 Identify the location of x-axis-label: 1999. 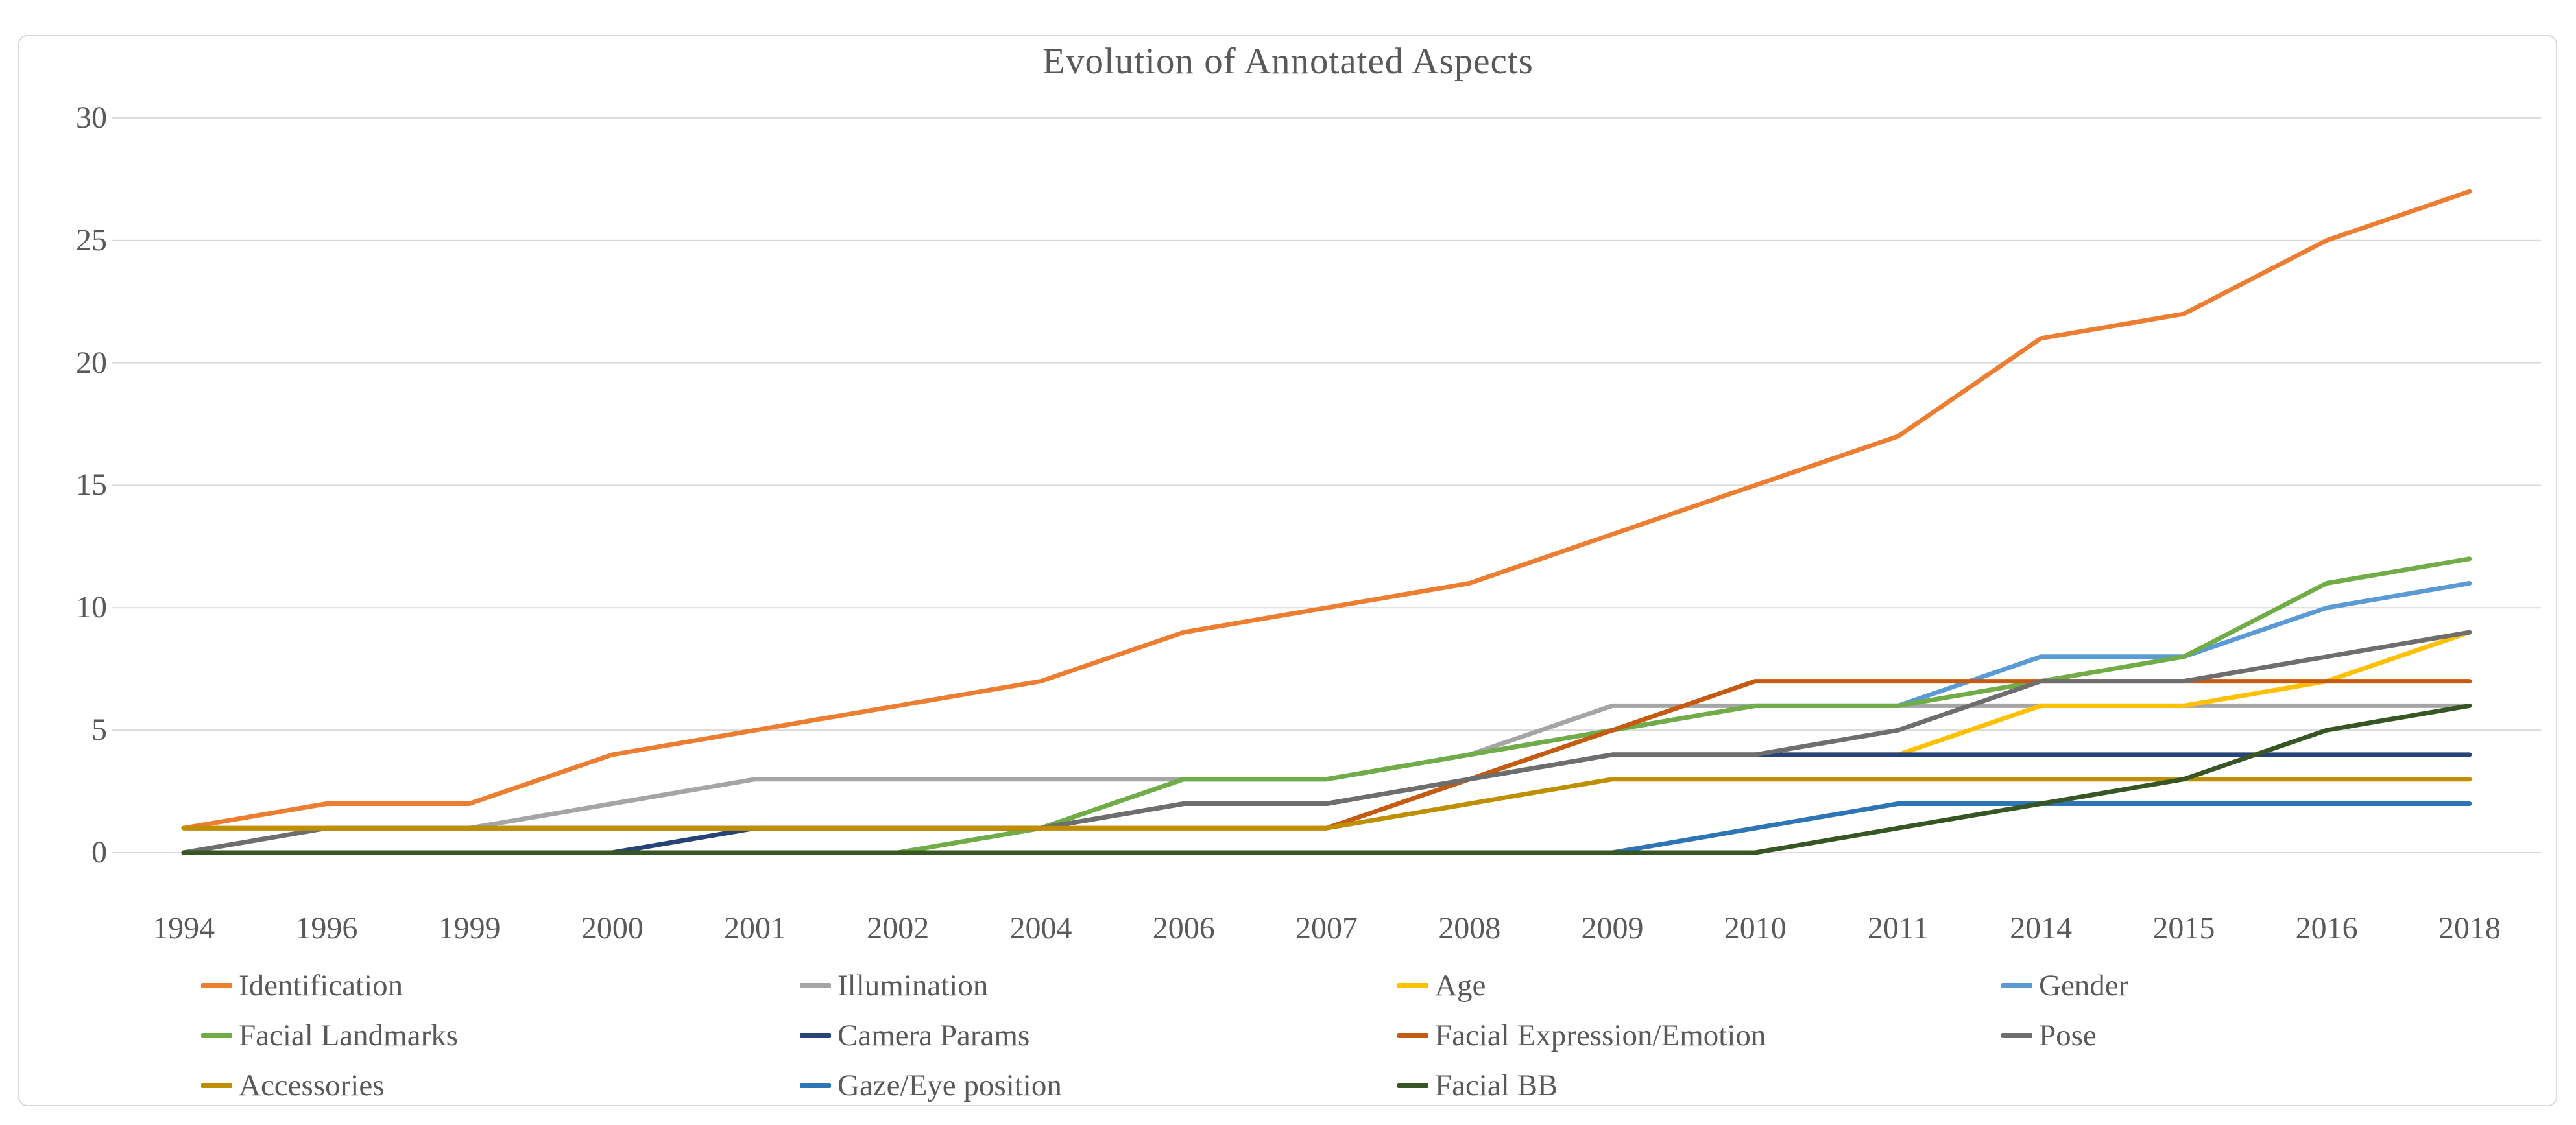
(469, 928).